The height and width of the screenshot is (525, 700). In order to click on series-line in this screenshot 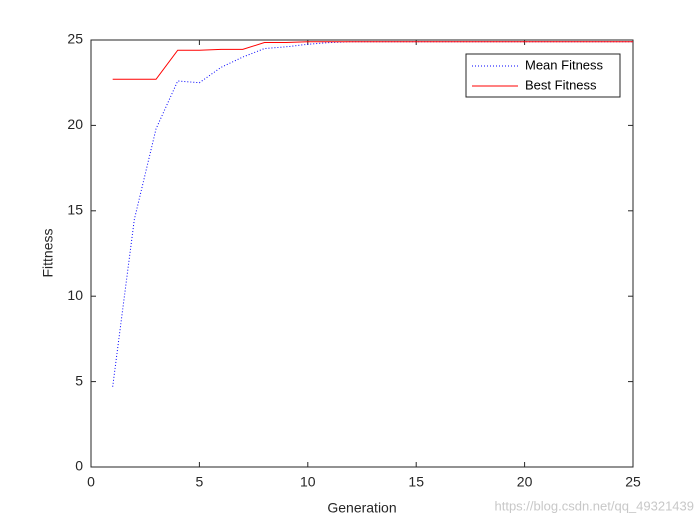, I will do `click(372, 60)`.